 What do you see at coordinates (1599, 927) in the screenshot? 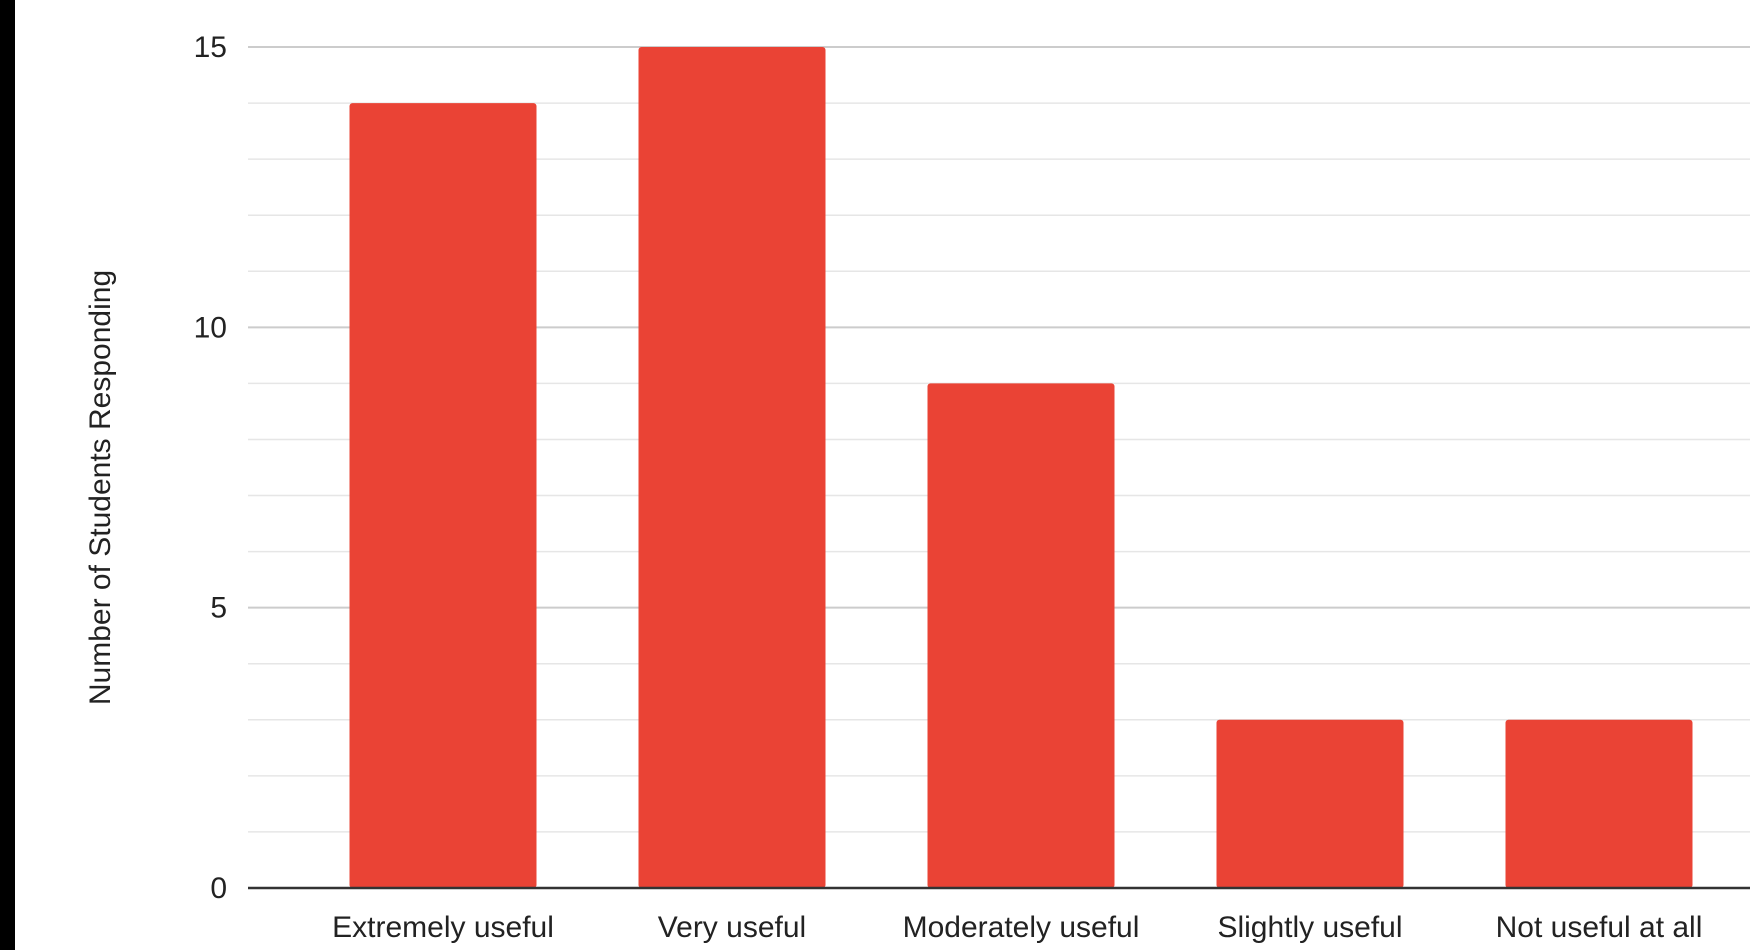
I see `x-tick-label: Not useful at all` at bounding box center [1599, 927].